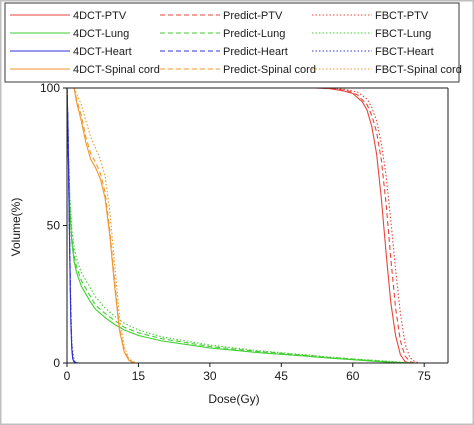 The height and width of the screenshot is (425, 474). Describe the element at coordinates (50, 88) in the screenshot. I see `y-tick-label: 100` at that location.